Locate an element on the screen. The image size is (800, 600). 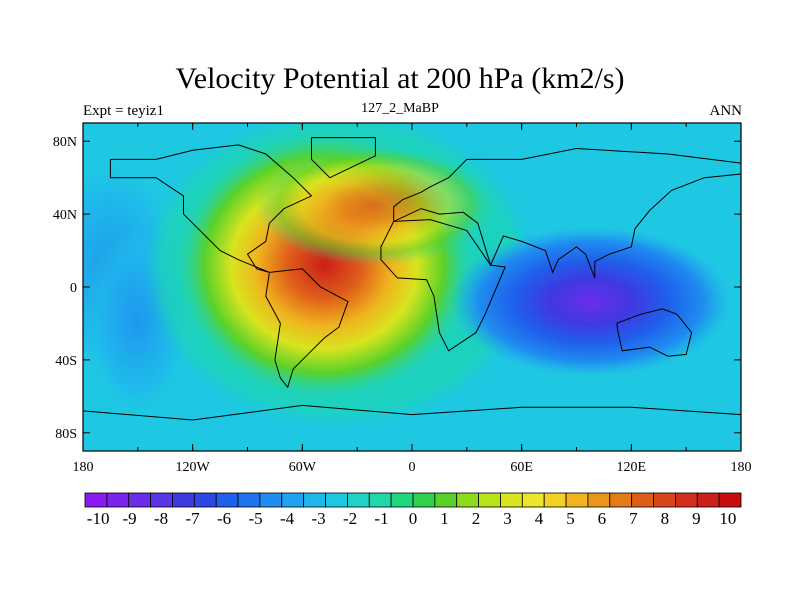
x-tick-label: 60E is located at coordinates (521, 467).